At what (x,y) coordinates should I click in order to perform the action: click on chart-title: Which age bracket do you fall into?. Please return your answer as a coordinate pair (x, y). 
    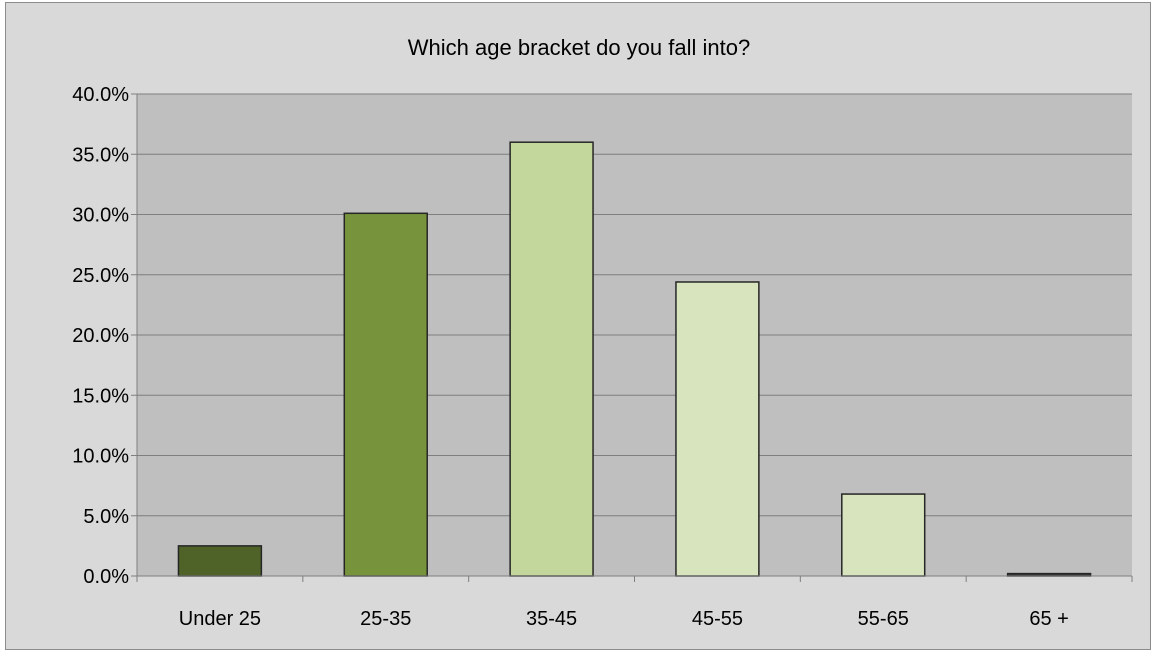
    Looking at the image, I should click on (579, 47).